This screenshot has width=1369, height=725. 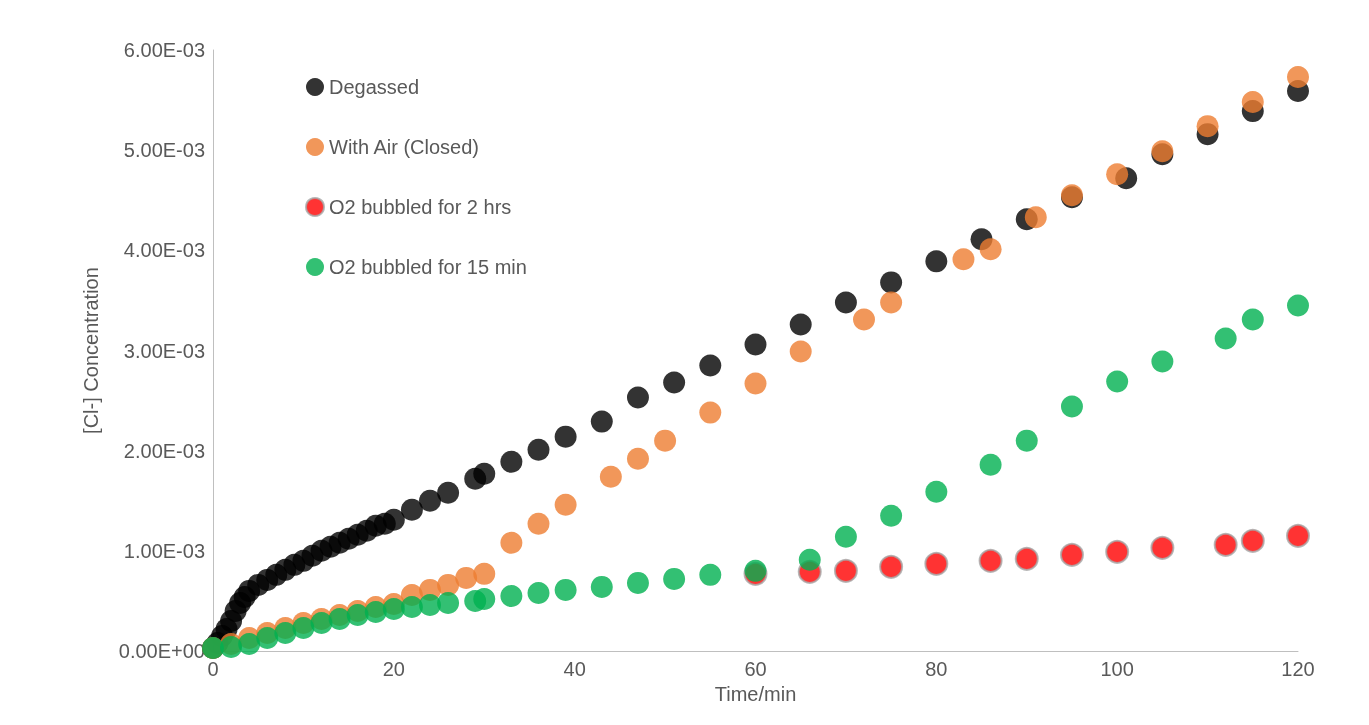 I want to click on x-axis-title: Time/min, so click(x=755, y=693).